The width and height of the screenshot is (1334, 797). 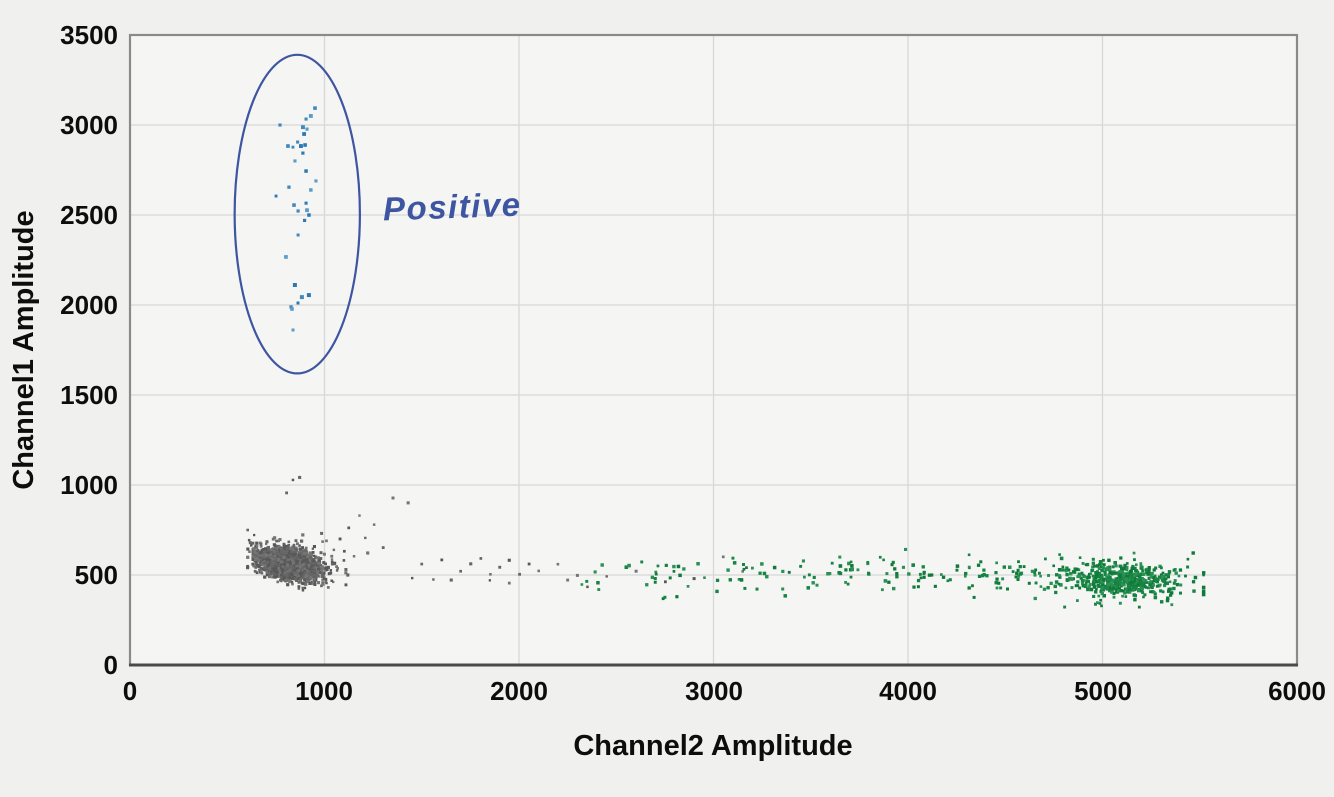 I want to click on y-tick-label: 2500, so click(x=89, y=215).